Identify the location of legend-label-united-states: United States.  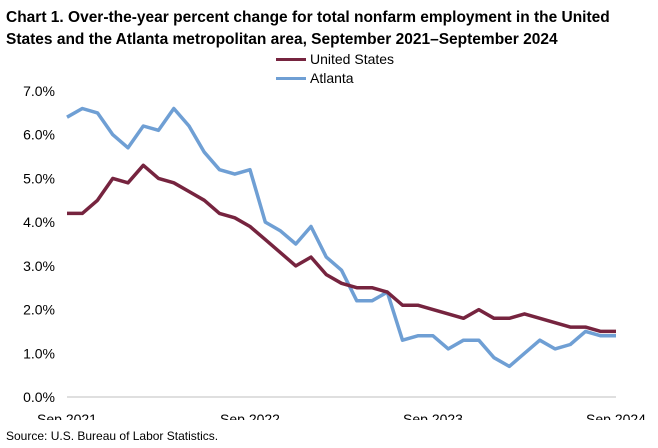
(352, 59).